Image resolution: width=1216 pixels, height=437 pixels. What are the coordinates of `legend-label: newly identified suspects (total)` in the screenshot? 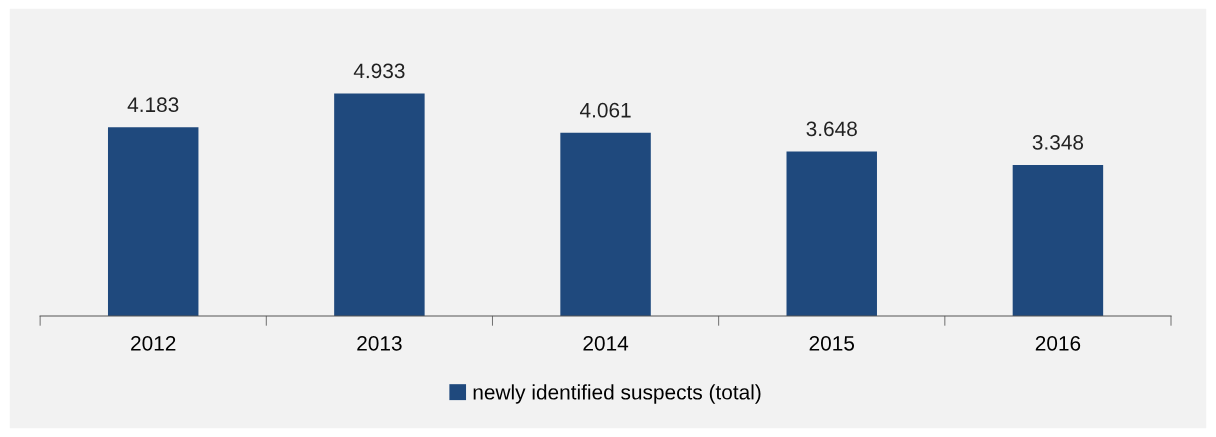 It's located at (617, 394).